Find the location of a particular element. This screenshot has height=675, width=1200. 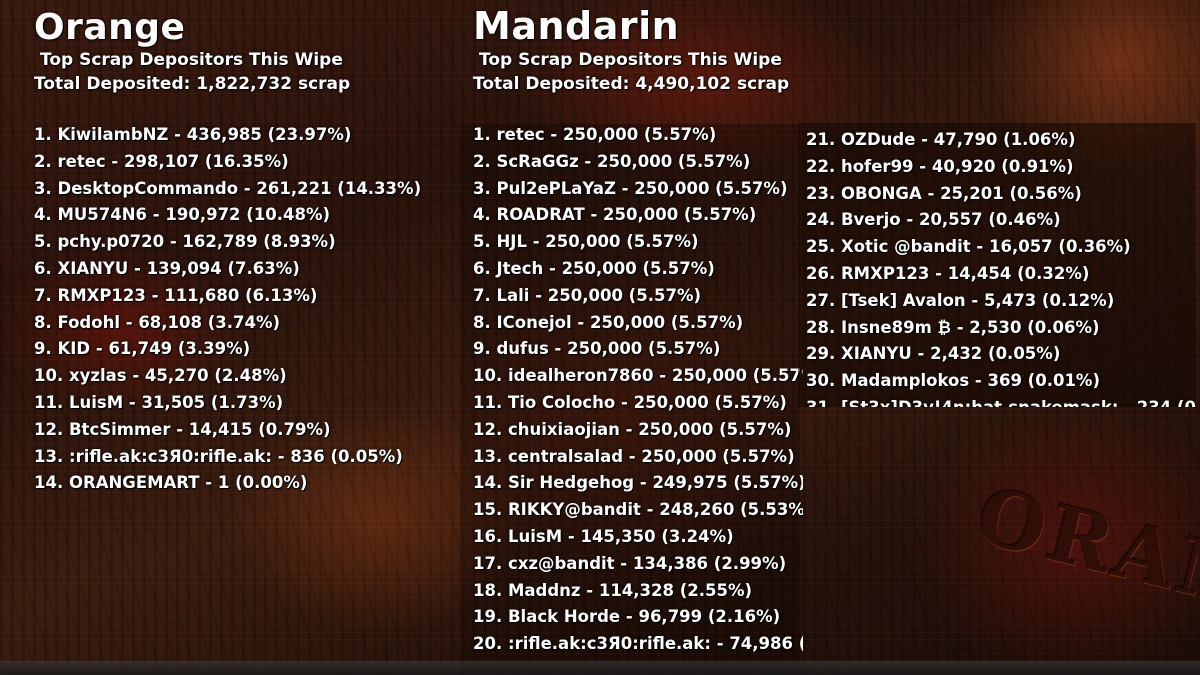

orange-brand-watermark: ORANG is located at coordinates (1083, 557).